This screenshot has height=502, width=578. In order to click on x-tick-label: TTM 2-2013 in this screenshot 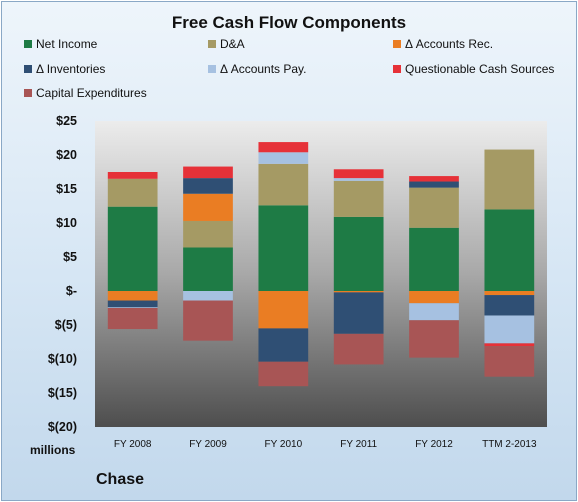, I will do `click(509, 444)`.